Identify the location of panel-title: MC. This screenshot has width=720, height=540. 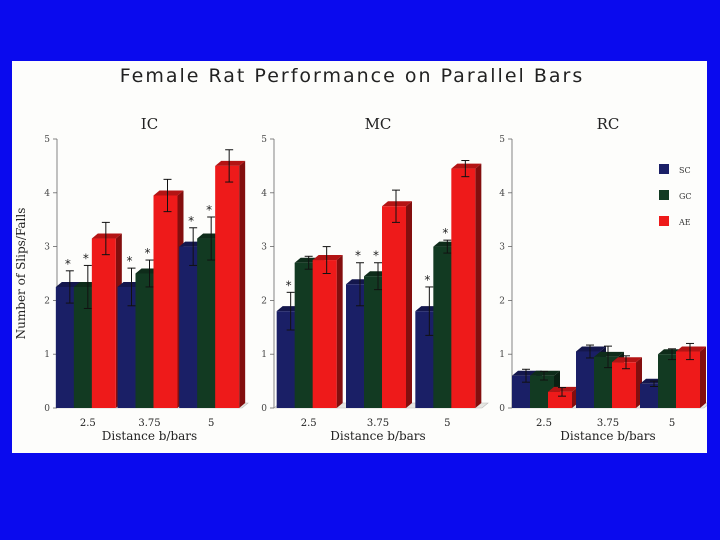
(378, 124).